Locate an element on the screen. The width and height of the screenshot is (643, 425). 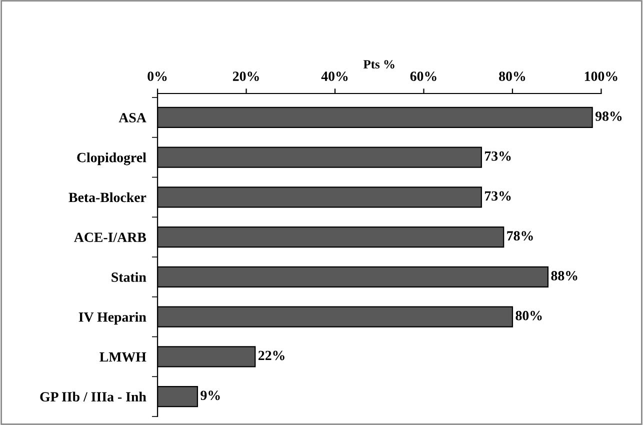
y-tick-label: LMWH is located at coordinates (123, 357).